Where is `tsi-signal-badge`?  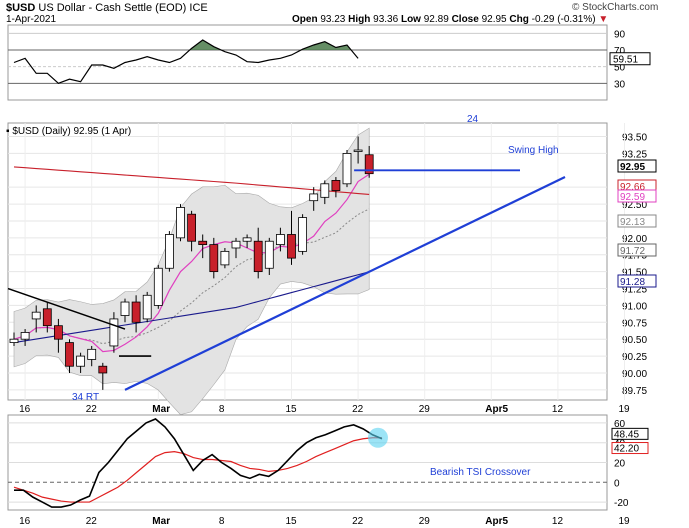
tsi-signal-badge is located at coordinates (630, 448).